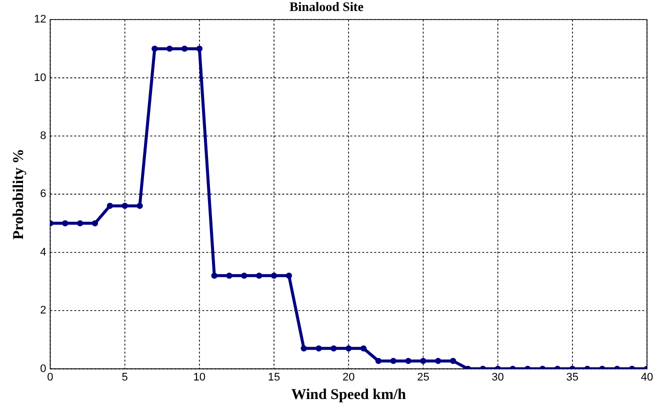 The width and height of the screenshot is (657, 408). Describe the element at coordinates (43, 252) in the screenshot. I see `y-tick-label: 4` at that location.